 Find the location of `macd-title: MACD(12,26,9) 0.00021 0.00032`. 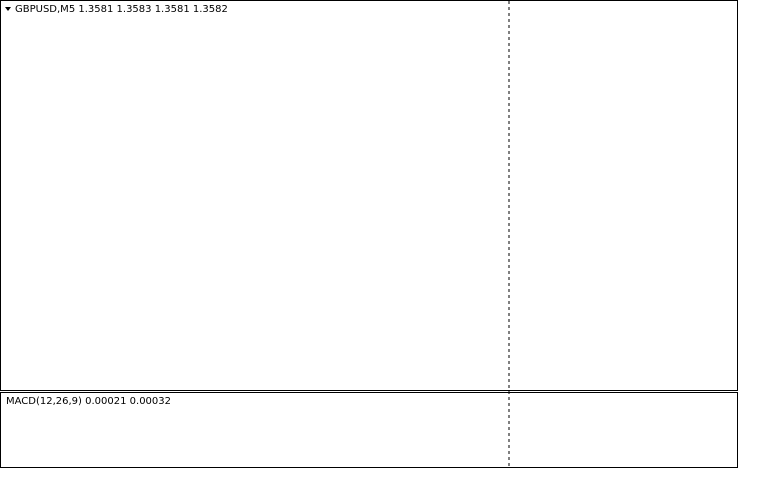

macd-title: MACD(12,26,9) 0.00021 0.00032 is located at coordinates (88, 401).